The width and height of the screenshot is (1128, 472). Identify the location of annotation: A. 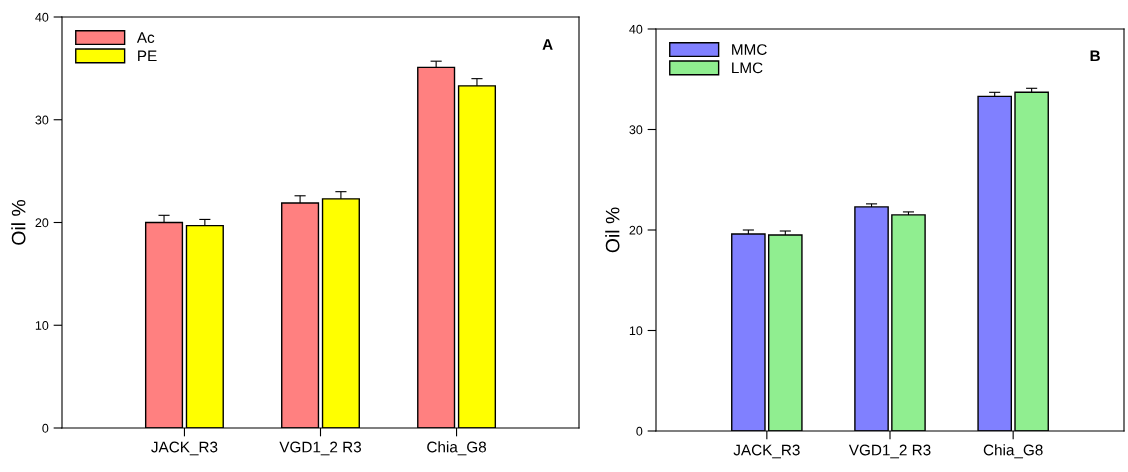
(547, 44).